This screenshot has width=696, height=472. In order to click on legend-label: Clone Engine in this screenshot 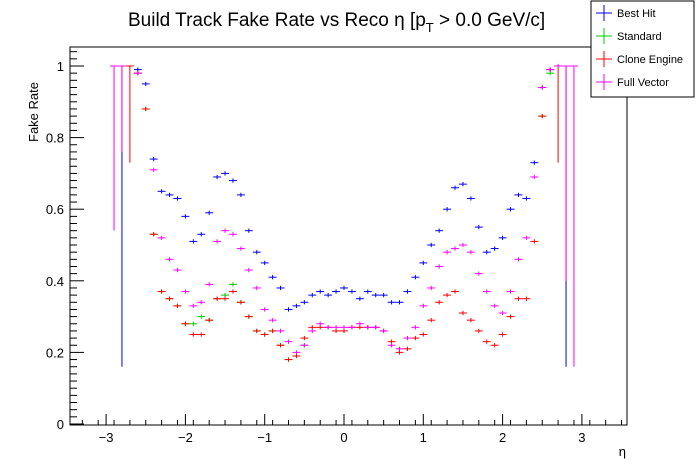, I will do `click(650, 60)`.